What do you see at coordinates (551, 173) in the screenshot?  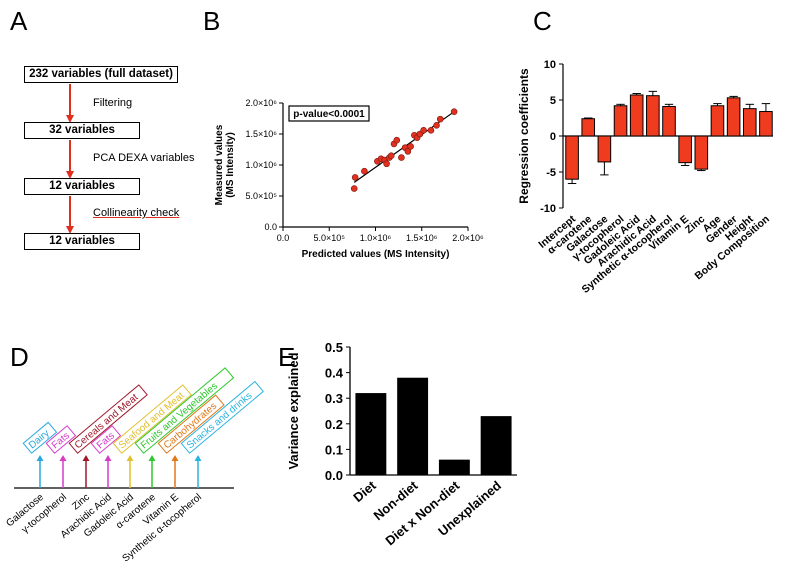 I see `coef-y-tick-label: -5` at bounding box center [551, 173].